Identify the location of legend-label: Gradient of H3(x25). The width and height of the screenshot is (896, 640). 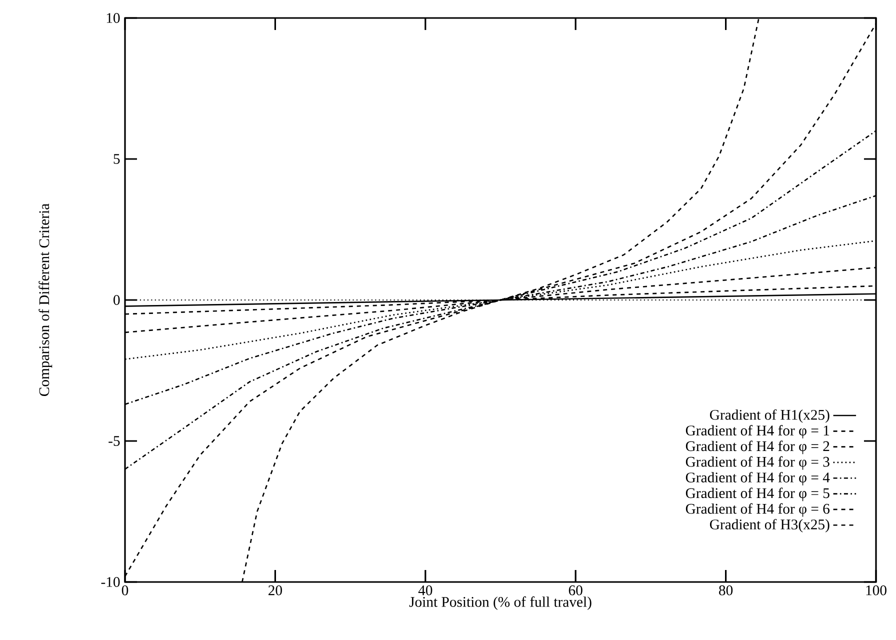
(770, 525).